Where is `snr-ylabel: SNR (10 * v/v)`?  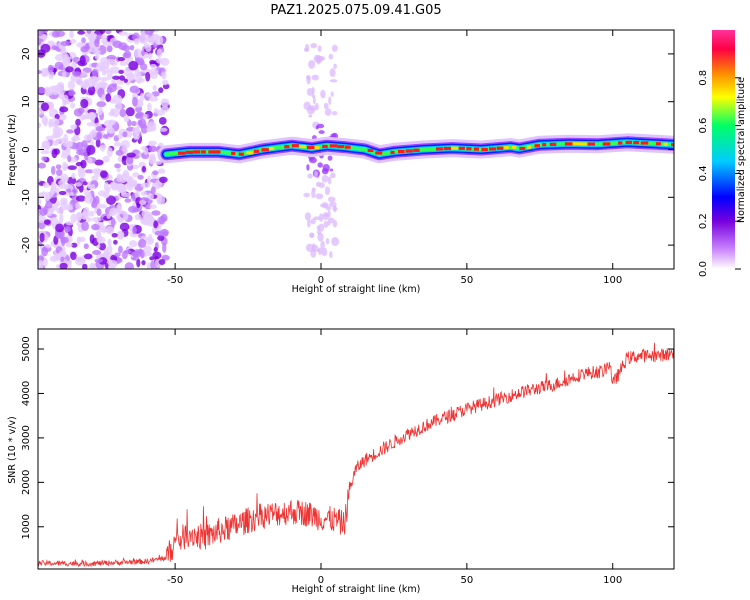 snr-ylabel: SNR (10 * v/v) is located at coordinates (12, 450).